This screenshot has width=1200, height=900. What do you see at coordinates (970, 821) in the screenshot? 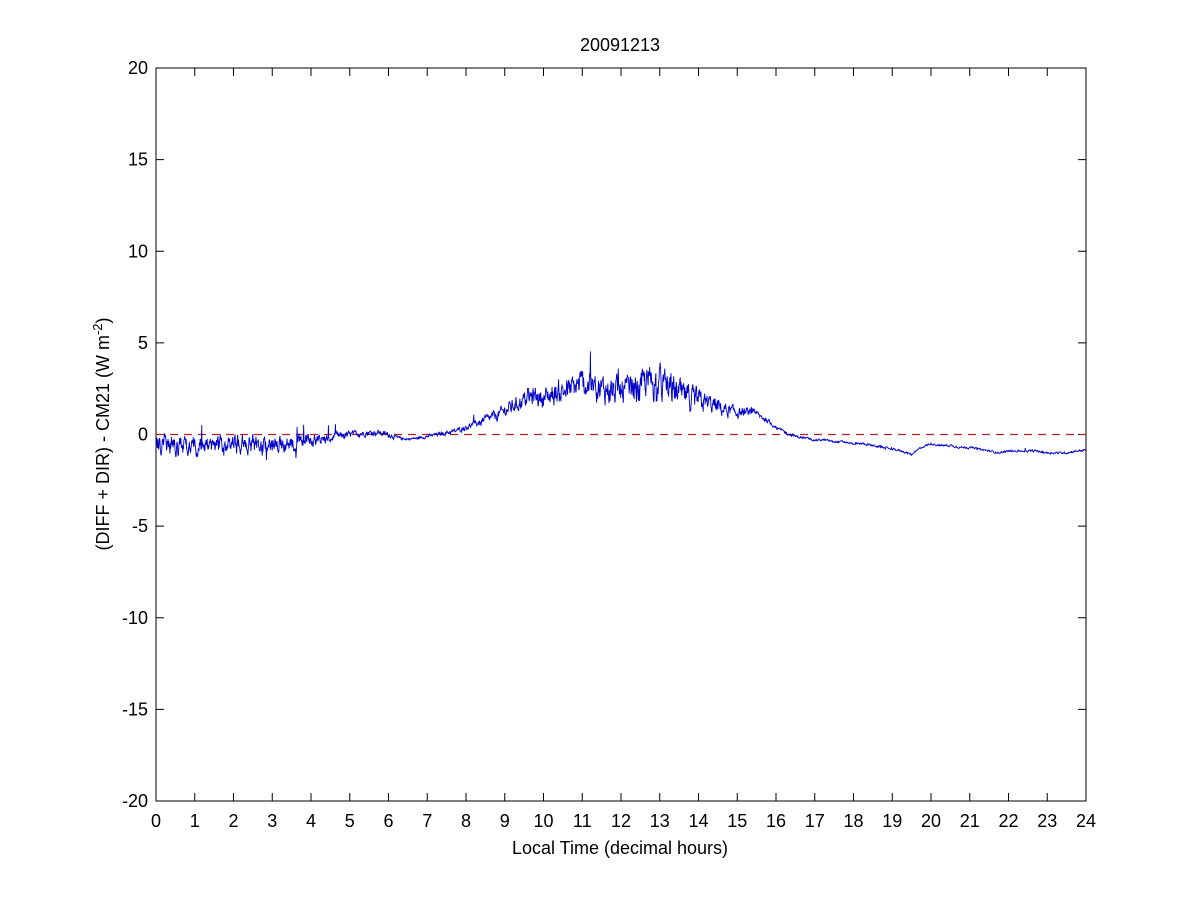
I see `x-tick-label: 21` at bounding box center [970, 821].